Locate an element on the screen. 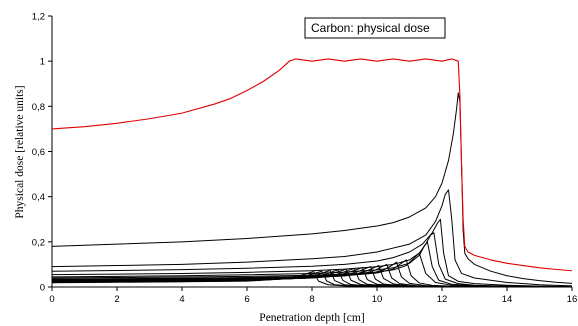 The height and width of the screenshot is (326, 578). y-tick-label: 0,6 is located at coordinates (38, 152).